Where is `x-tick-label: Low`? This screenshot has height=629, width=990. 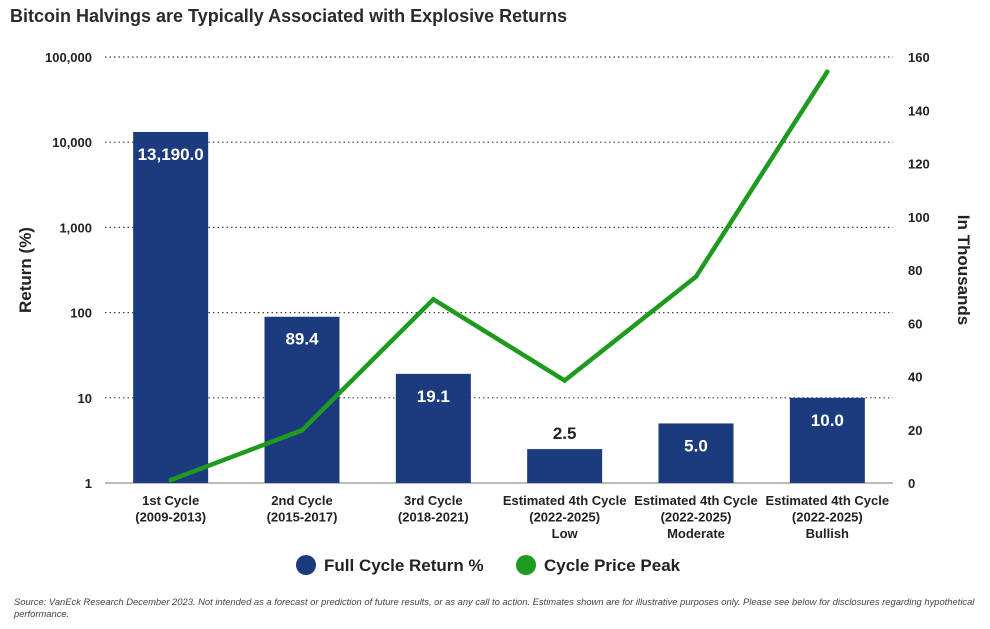 x-tick-label: Low is located at coordinates (565, 533).